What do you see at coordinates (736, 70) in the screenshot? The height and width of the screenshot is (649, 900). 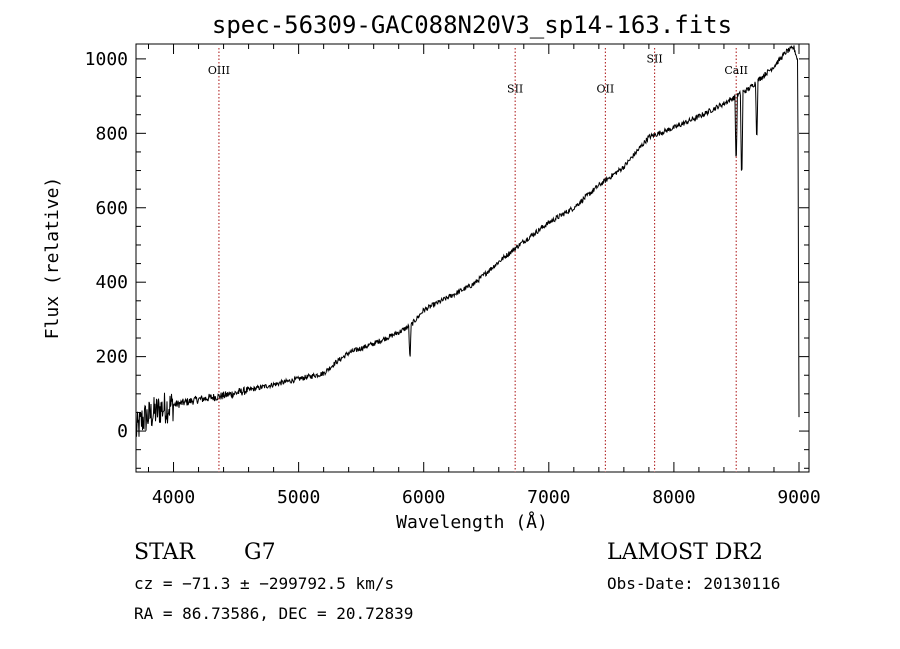 I see `emission-line-label: CaII` at bounding box center [736, 70].